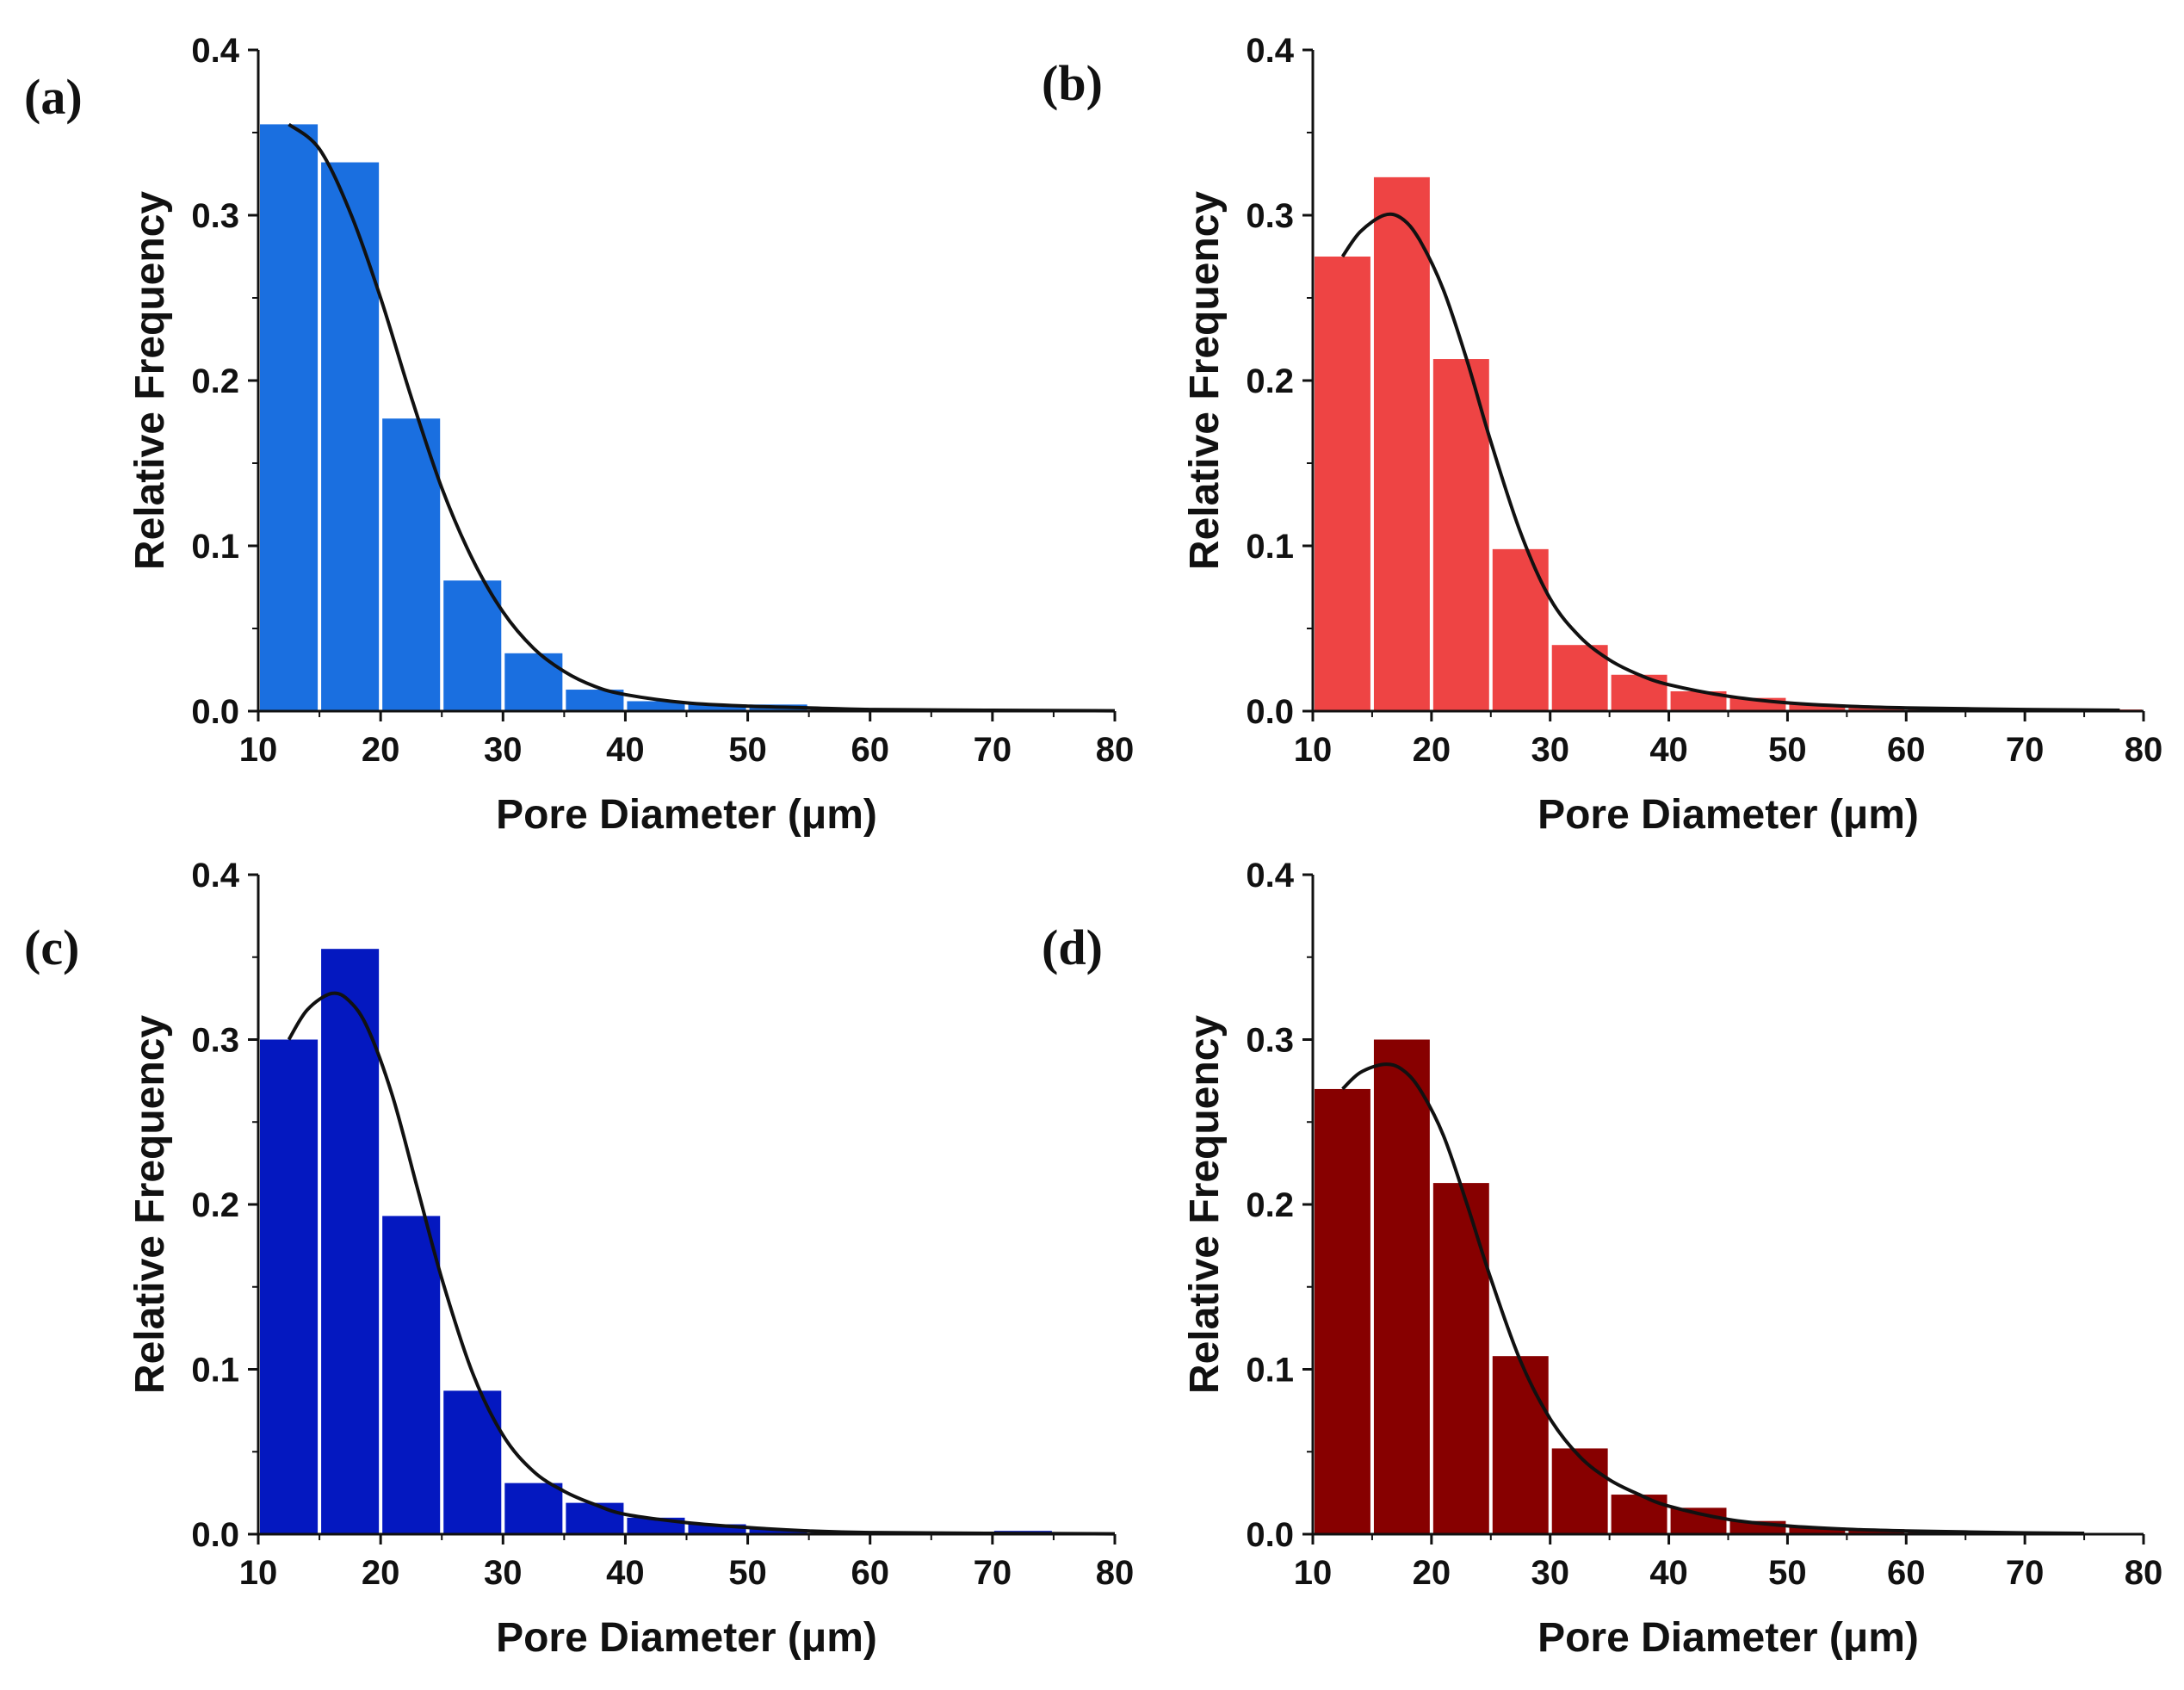 Image resolution: width=2184 pixels, height=1690 pixels. What do you see at coordinates (1073, 83) in the screenshot?
I see `panel-label: (b)` at bounding box center [1073, 83].